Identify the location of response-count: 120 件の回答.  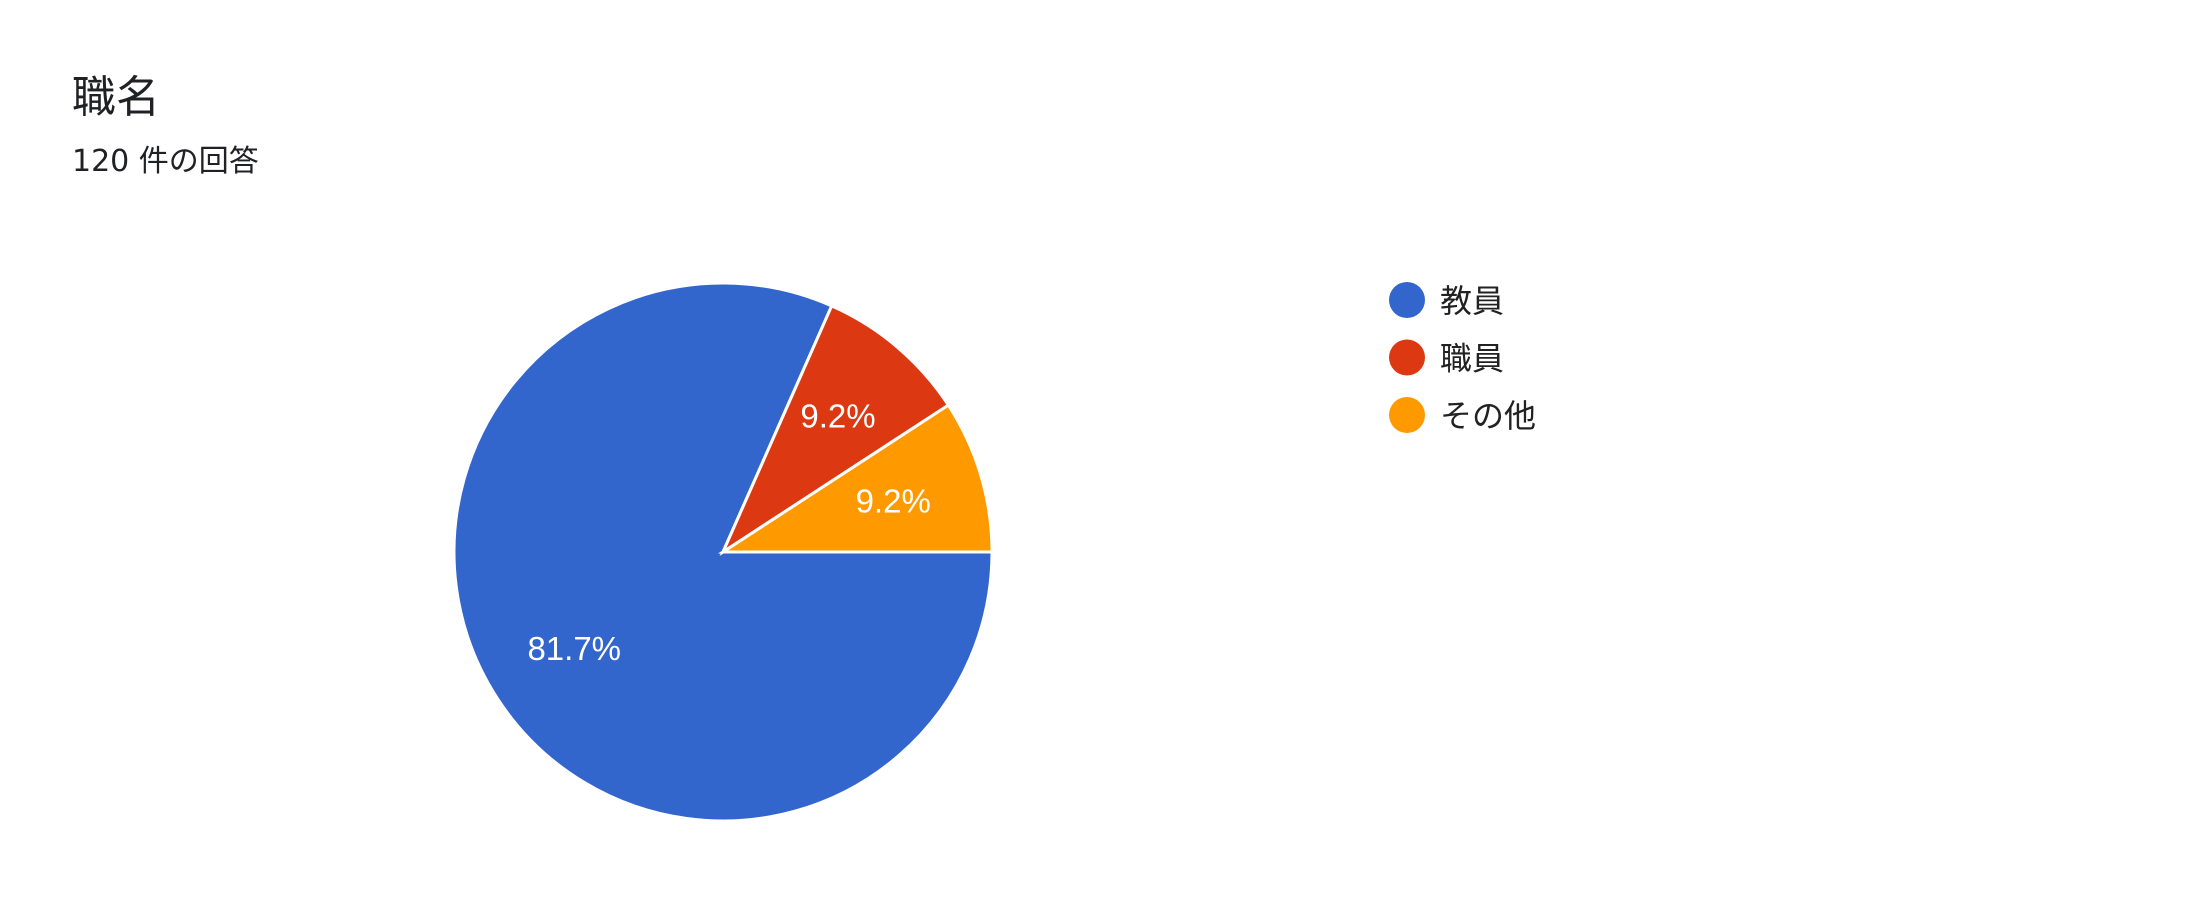
(165, 161).